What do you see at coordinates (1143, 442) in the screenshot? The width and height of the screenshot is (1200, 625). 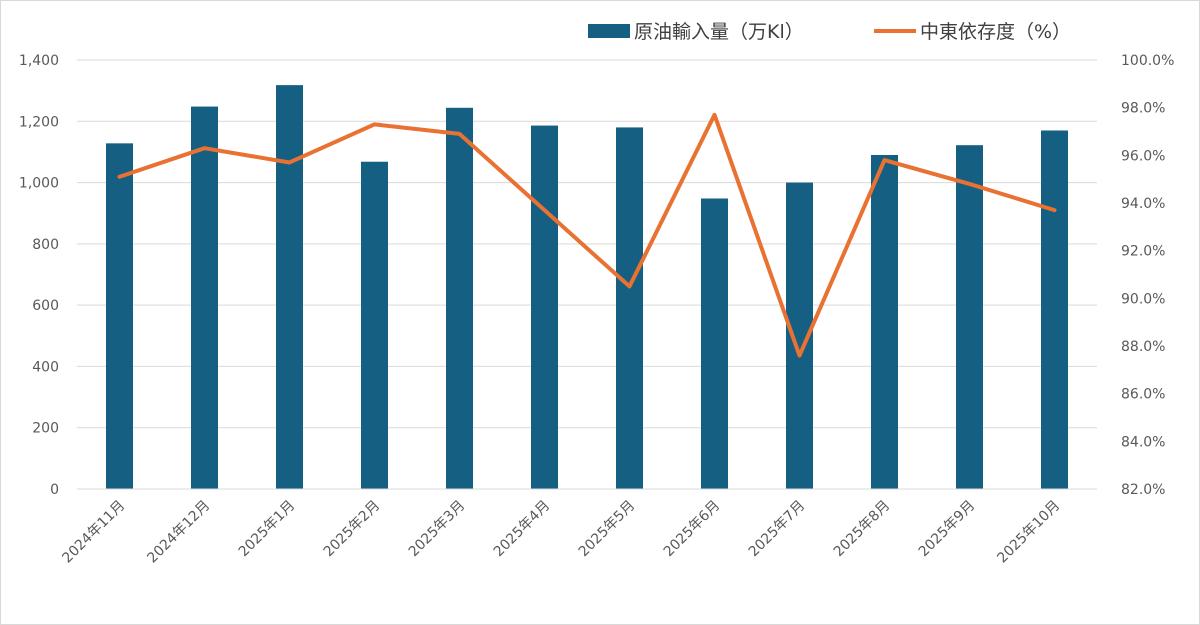 I see `right-tick-label: 84.0%` at bounding box center [1143, 442].